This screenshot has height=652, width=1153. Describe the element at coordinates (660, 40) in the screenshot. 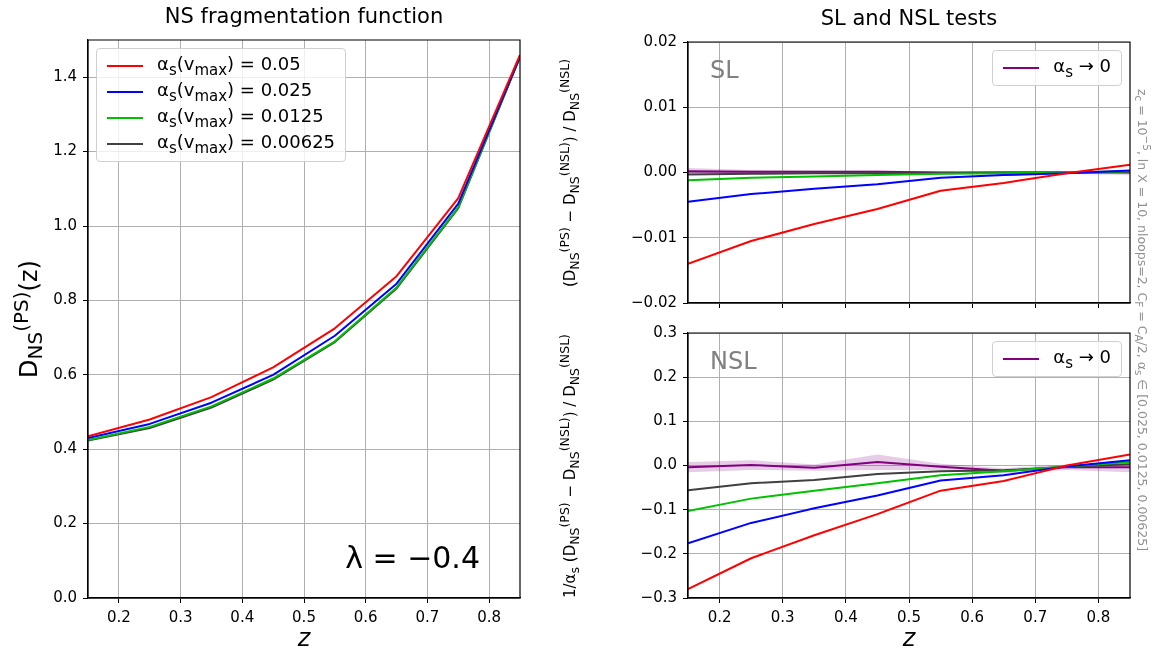

I see `y-tick-label: 0.02` at that location.